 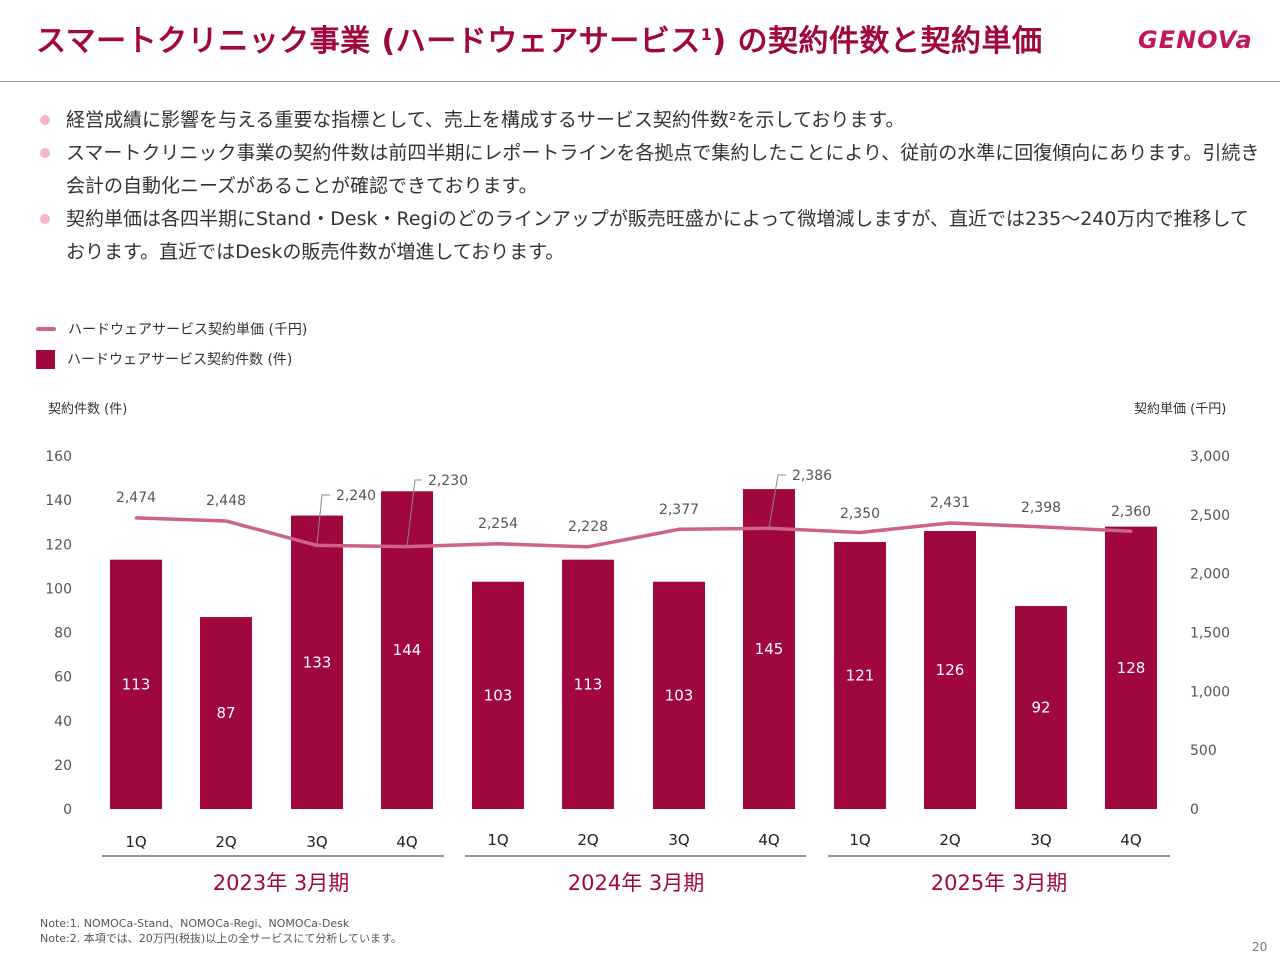 I want to click on right-axis-title: 契約単価 (千円), so click(x=1180, y=409).